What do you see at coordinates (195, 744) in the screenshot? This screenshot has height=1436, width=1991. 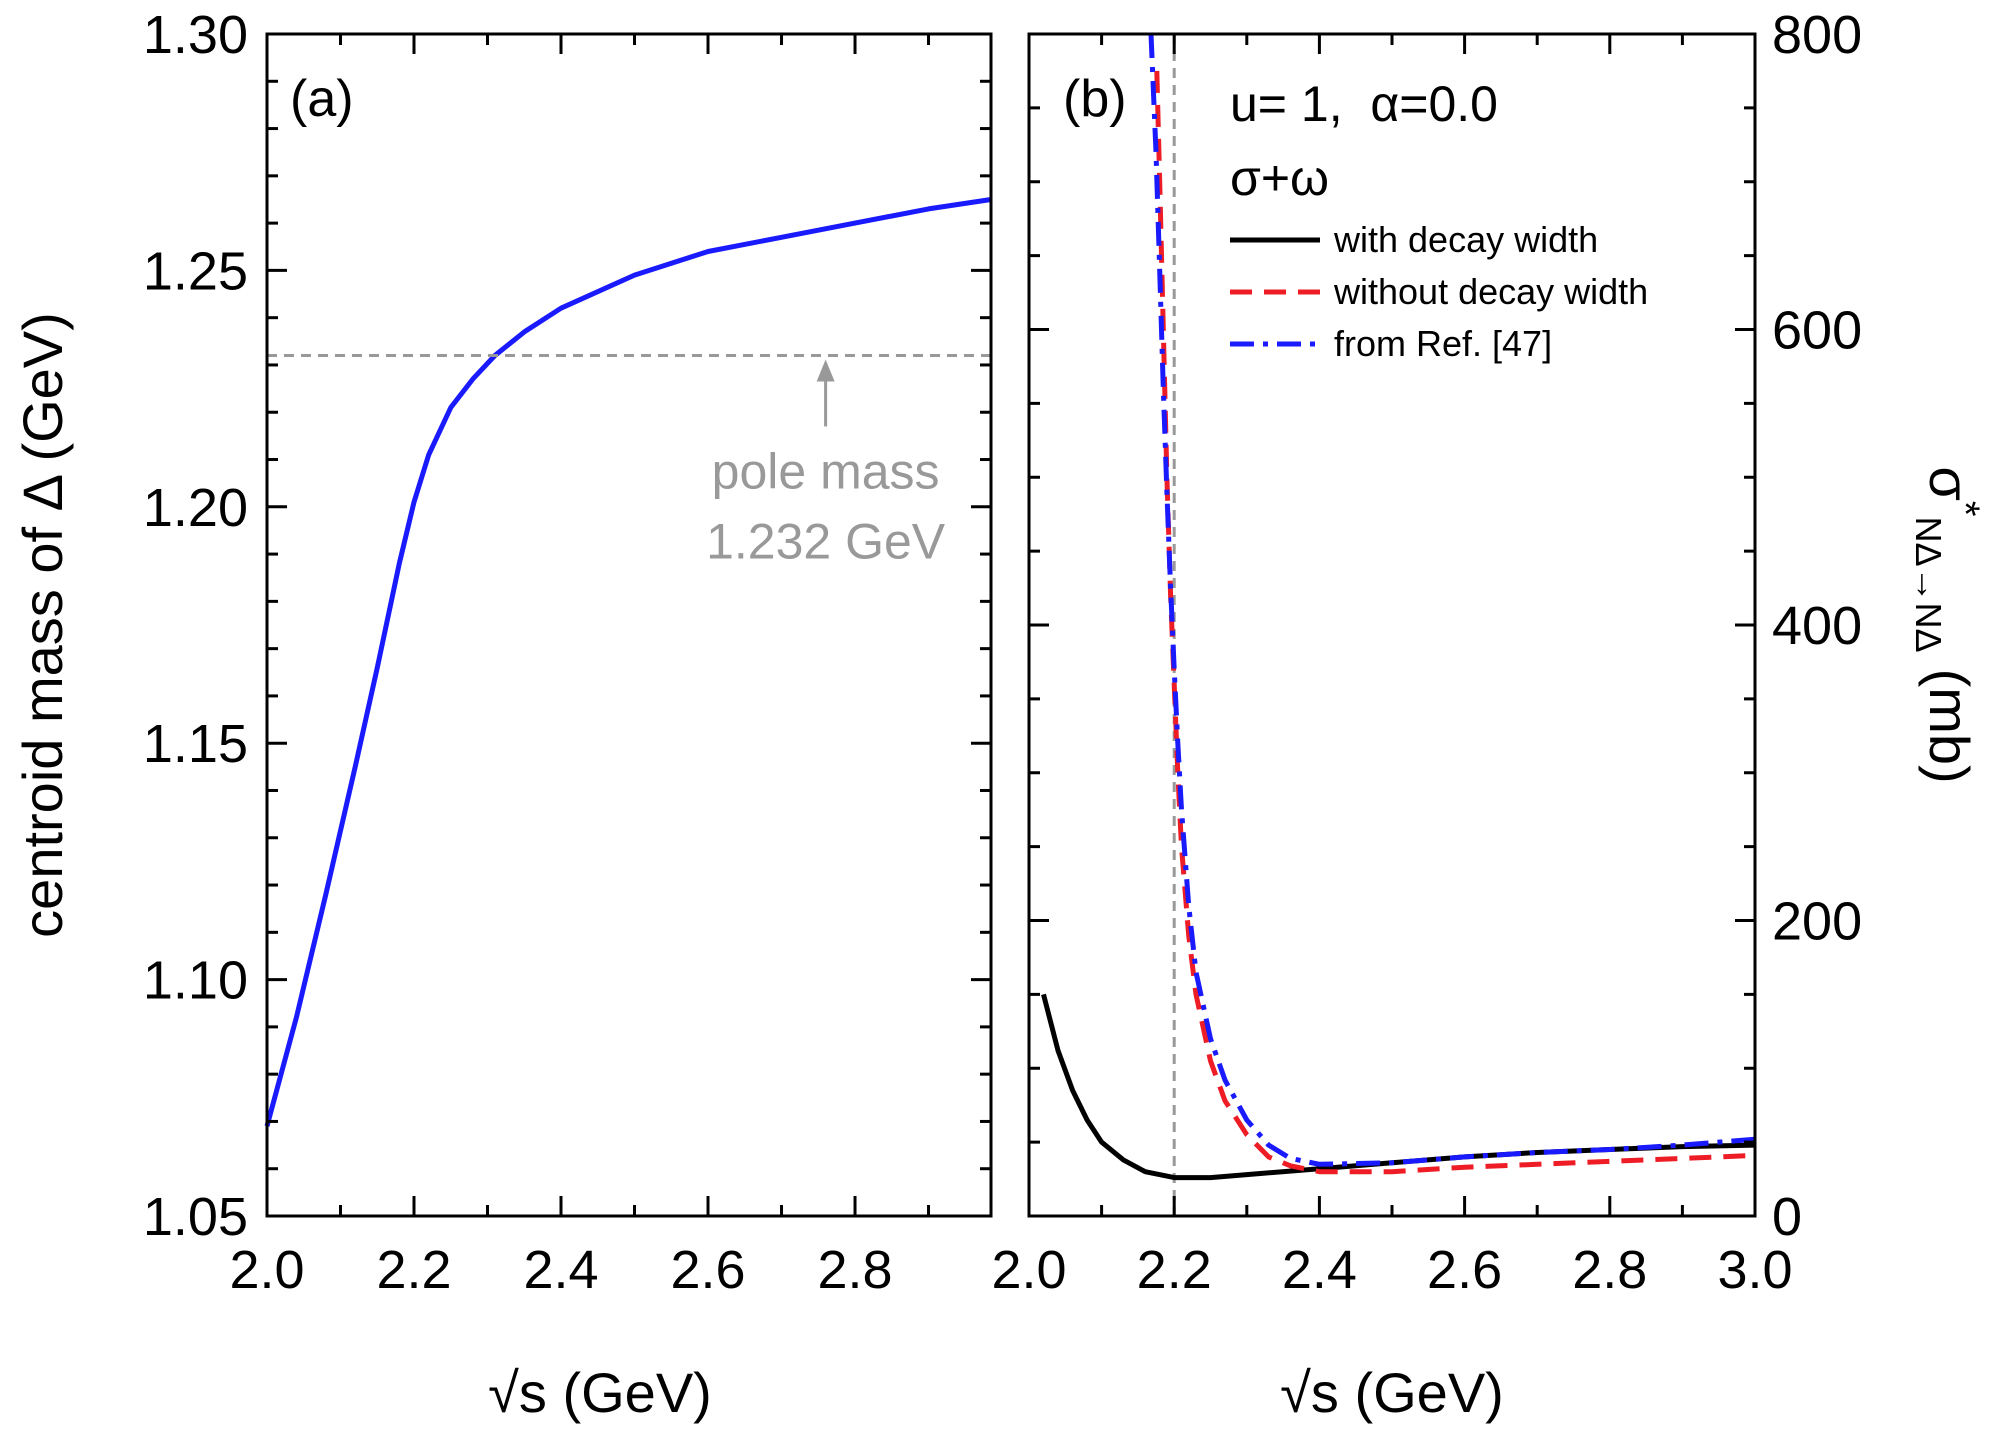 I see `panel-a-y-tick-label: 1.15` at bounding box center [195, 744].